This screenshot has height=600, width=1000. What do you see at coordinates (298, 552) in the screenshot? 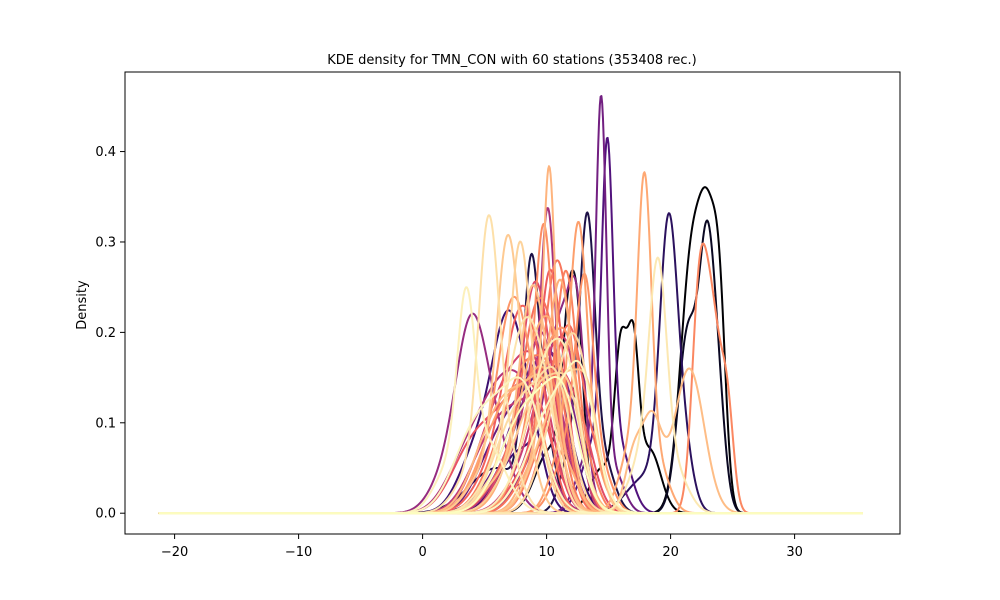
I see `x-tick-label: −10` at bounding box center [298, 552].